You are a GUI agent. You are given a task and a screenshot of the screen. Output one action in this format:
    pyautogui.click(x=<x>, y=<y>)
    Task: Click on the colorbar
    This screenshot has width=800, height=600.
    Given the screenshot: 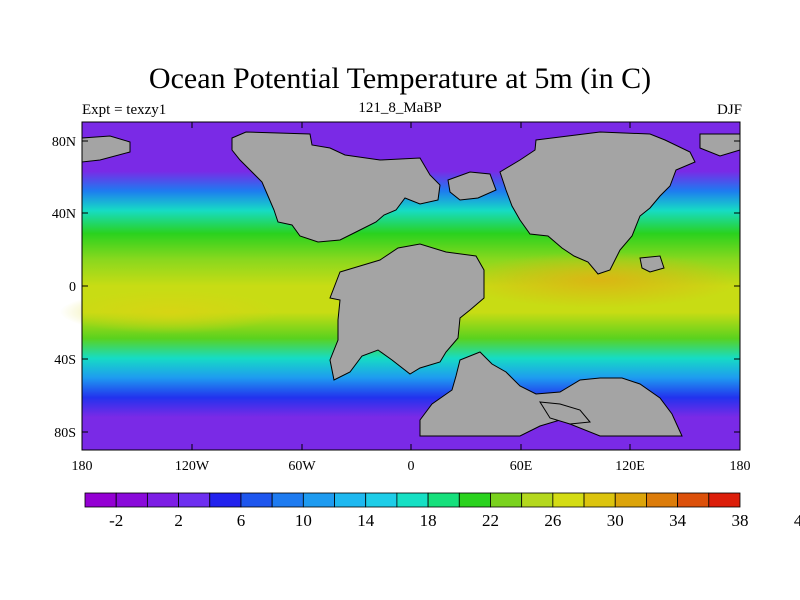 What is the action you would take?
    pyautogui.click(x=412, y=500)
    